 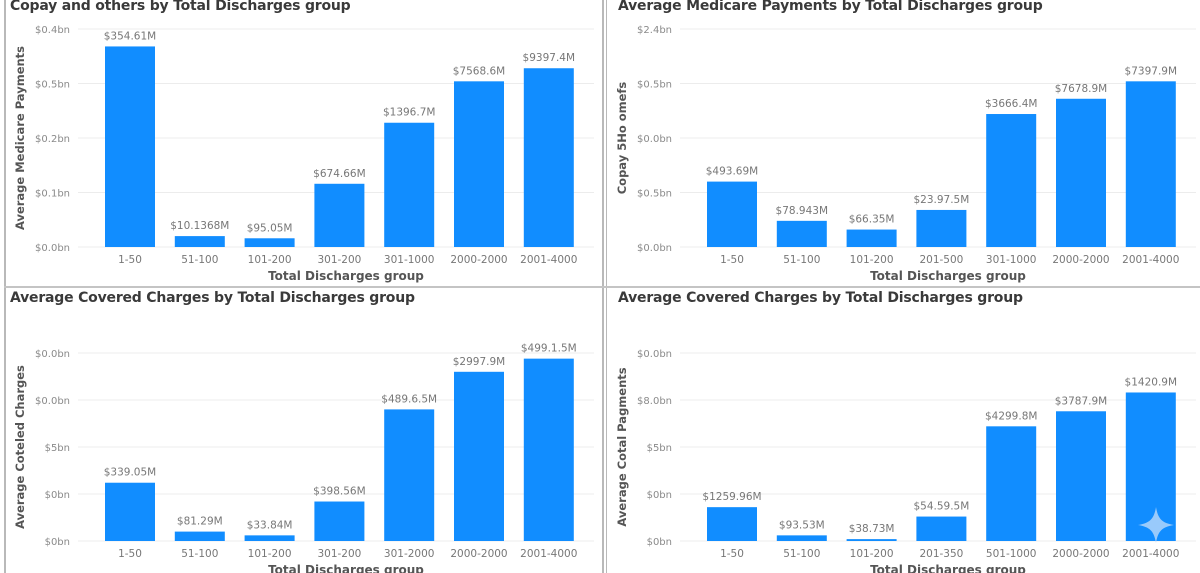 I want to click on data-label: $10.1368M, so click(x=199, y=226).